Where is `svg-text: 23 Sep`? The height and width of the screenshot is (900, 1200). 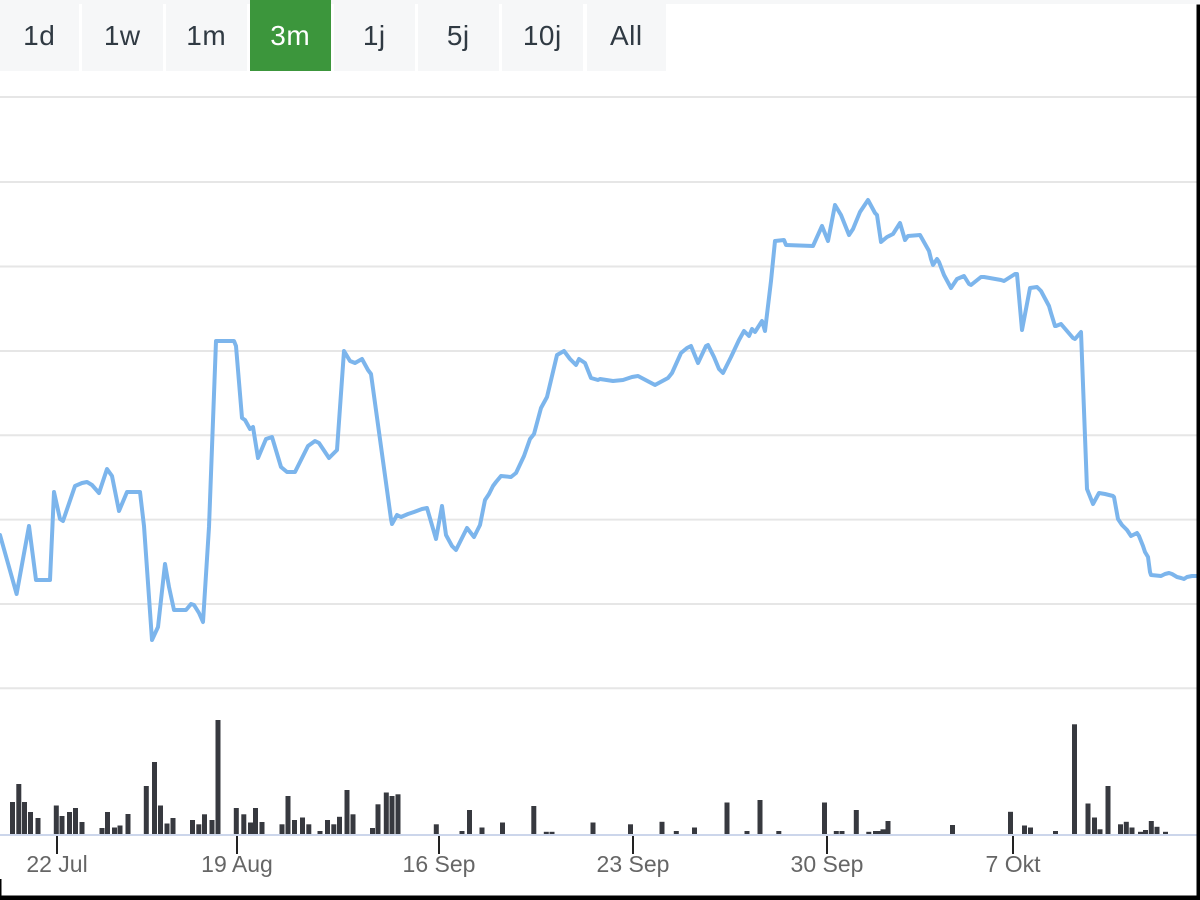 svg-text: 23 Sep is located at coordinates (633, 864).